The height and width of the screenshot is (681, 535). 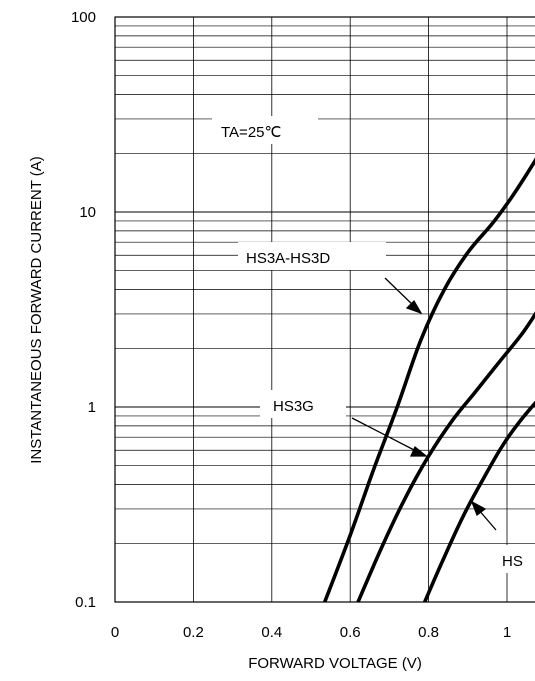 What do you see at coordinates (288, 258) in the screenshot?
I see `label-hs3a-hs3d: HS3A-HS3D` at bounding box center [288, 258].